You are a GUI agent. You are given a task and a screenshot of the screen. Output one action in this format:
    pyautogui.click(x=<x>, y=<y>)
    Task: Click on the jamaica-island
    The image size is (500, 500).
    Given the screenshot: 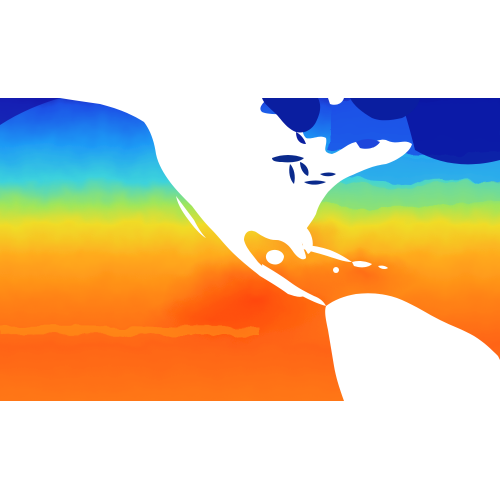 What is the action you would take?
    pyautogui.click(x=336, y=270)
    